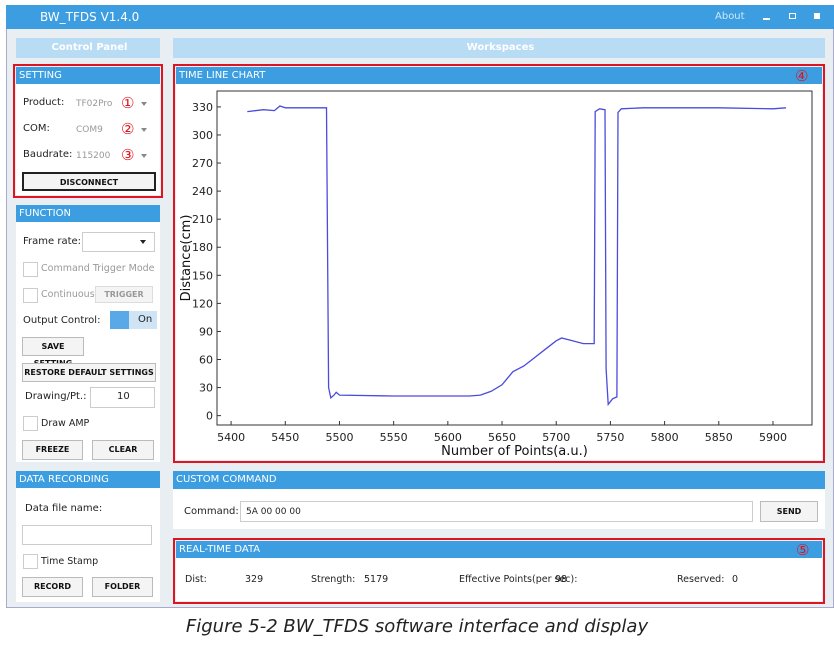  Describe the element at coordinates (817, 16) in the screenshot. I see `close` at that location.